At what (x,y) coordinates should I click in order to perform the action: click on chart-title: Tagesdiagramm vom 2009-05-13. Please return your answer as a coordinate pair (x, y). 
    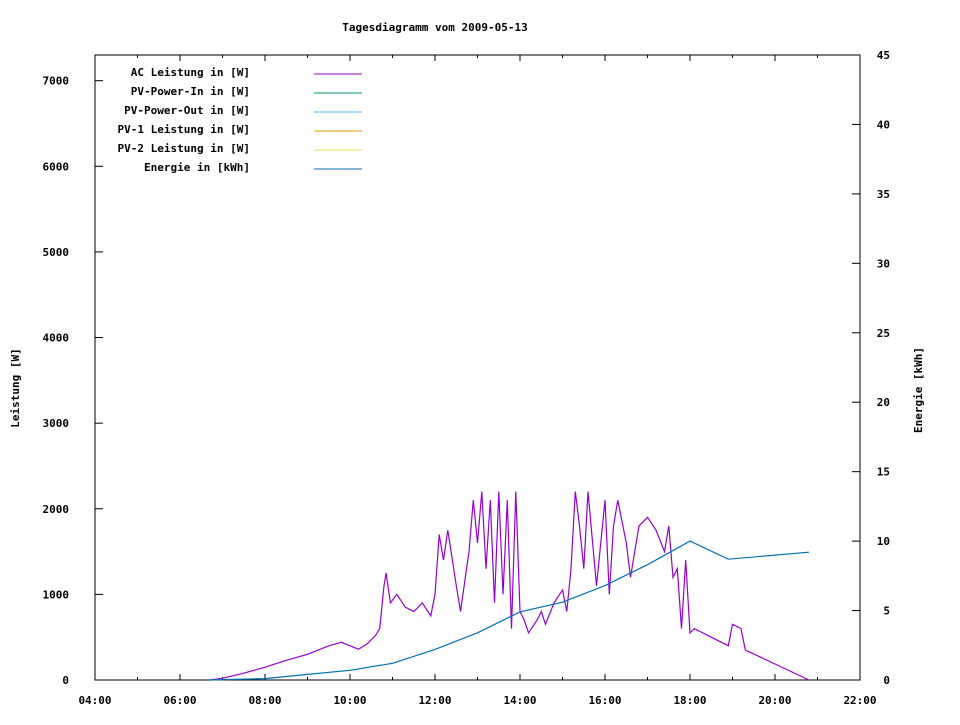
    Looking at the image, I should click on (434, 27).